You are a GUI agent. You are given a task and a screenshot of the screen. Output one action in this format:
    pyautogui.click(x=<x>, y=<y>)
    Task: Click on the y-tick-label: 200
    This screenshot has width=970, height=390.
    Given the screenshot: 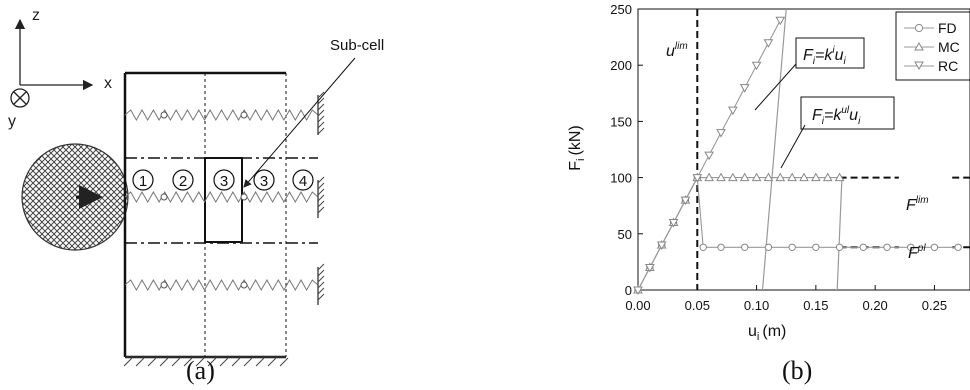 What is the action you would take?
    pyautogui.click(x=621, y=65)
    